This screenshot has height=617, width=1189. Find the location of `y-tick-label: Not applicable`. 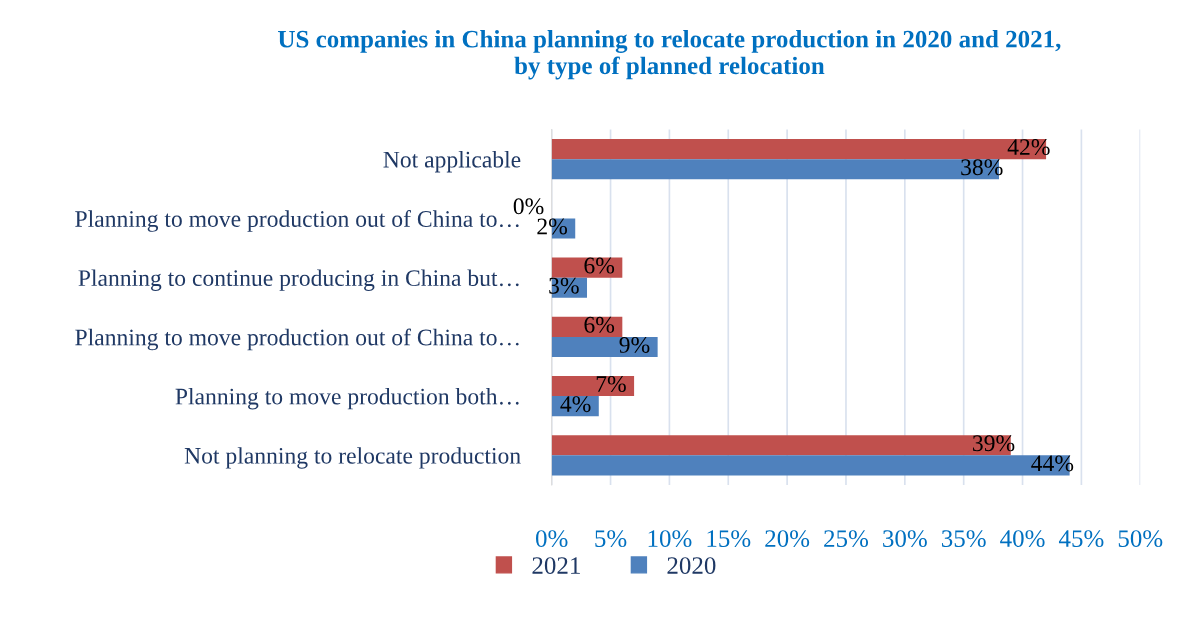

y-tick-label: Not applicable is located at coordinates (452, 161).